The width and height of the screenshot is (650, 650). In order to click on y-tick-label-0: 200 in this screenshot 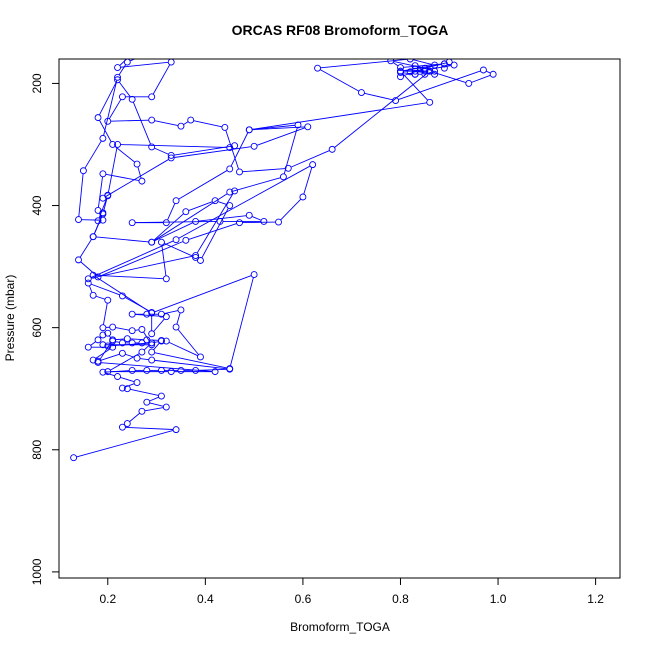, I will do `click(37, 83)`.